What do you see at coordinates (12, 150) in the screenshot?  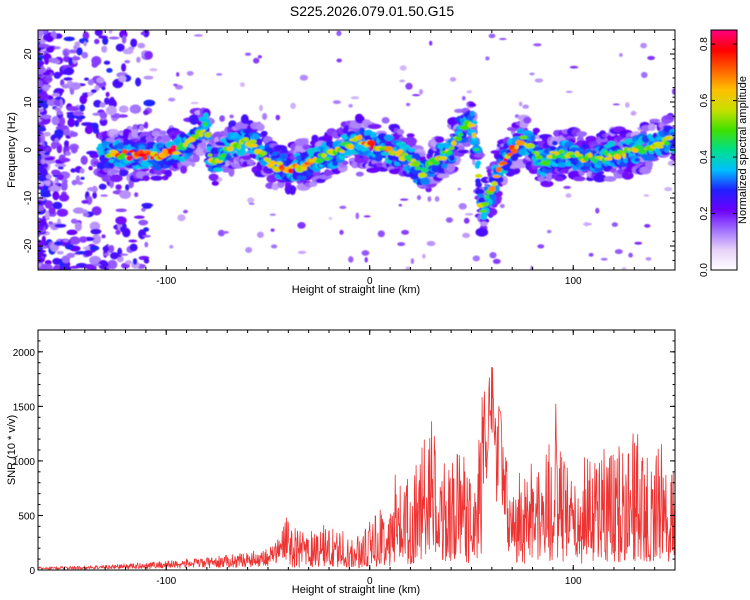 I see `spectrogram-ylabel: Frequency (Hz)` at bounding box center [12, 150].